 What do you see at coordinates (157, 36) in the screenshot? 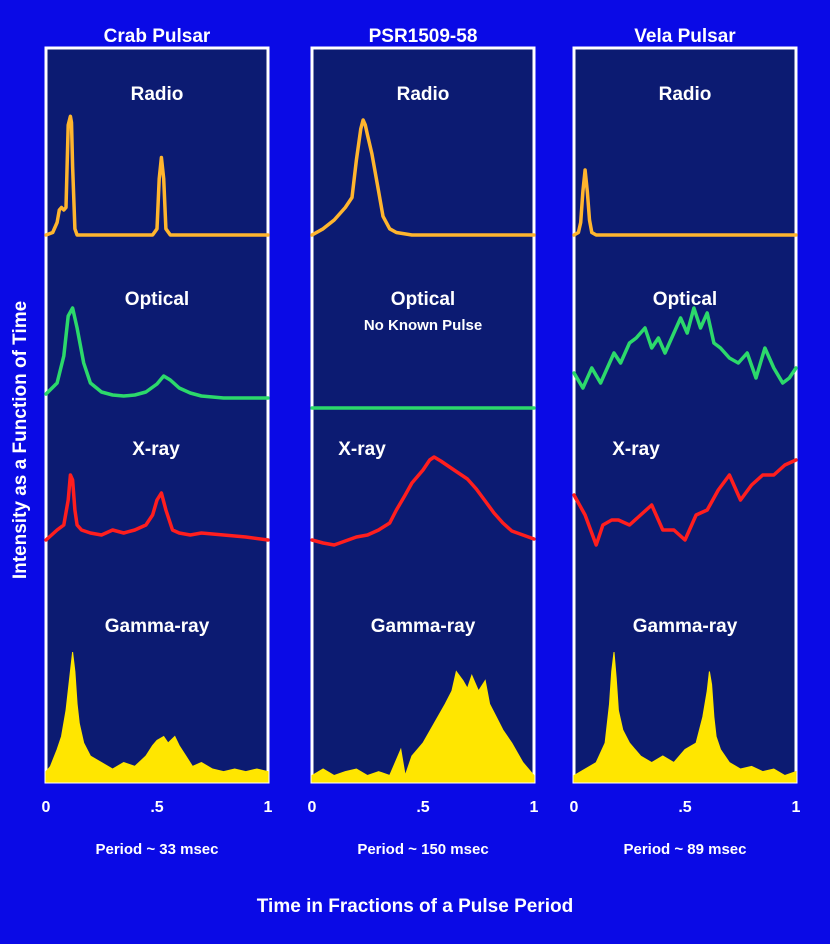
I see `panel-title: Crab Pulsar` at bounding box center [157, 36].